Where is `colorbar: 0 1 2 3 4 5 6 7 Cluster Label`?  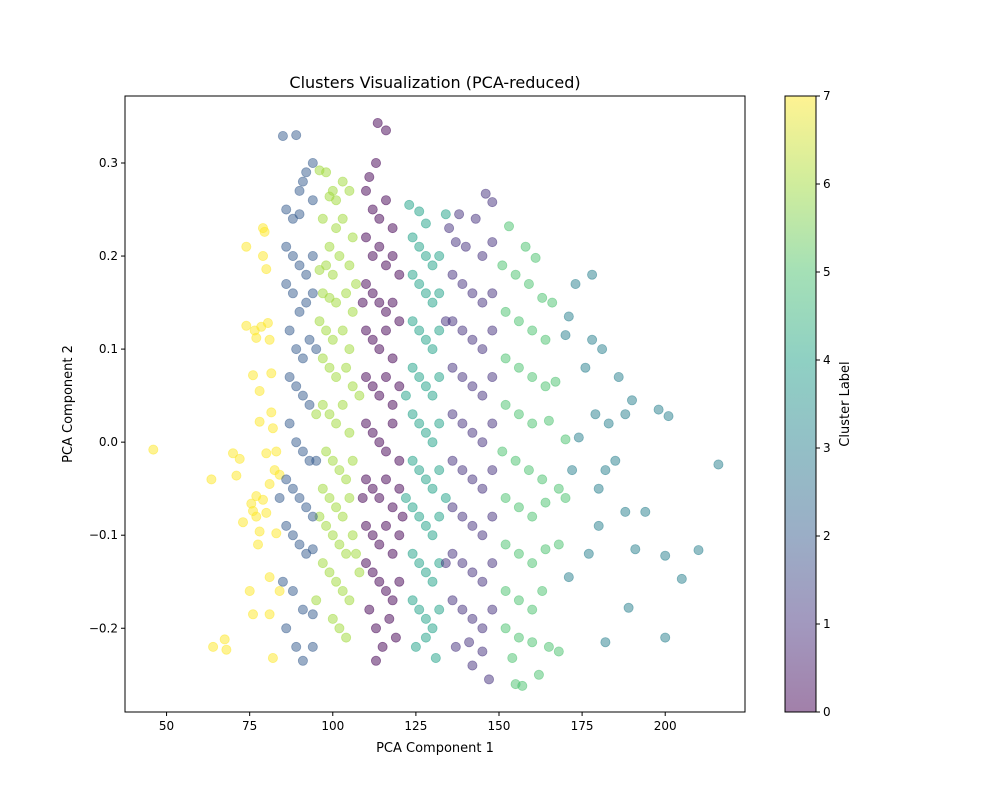 colorbar: 0 1 2 3 4 5 6 7 Cluster Label is located at coordinates (818, 404).